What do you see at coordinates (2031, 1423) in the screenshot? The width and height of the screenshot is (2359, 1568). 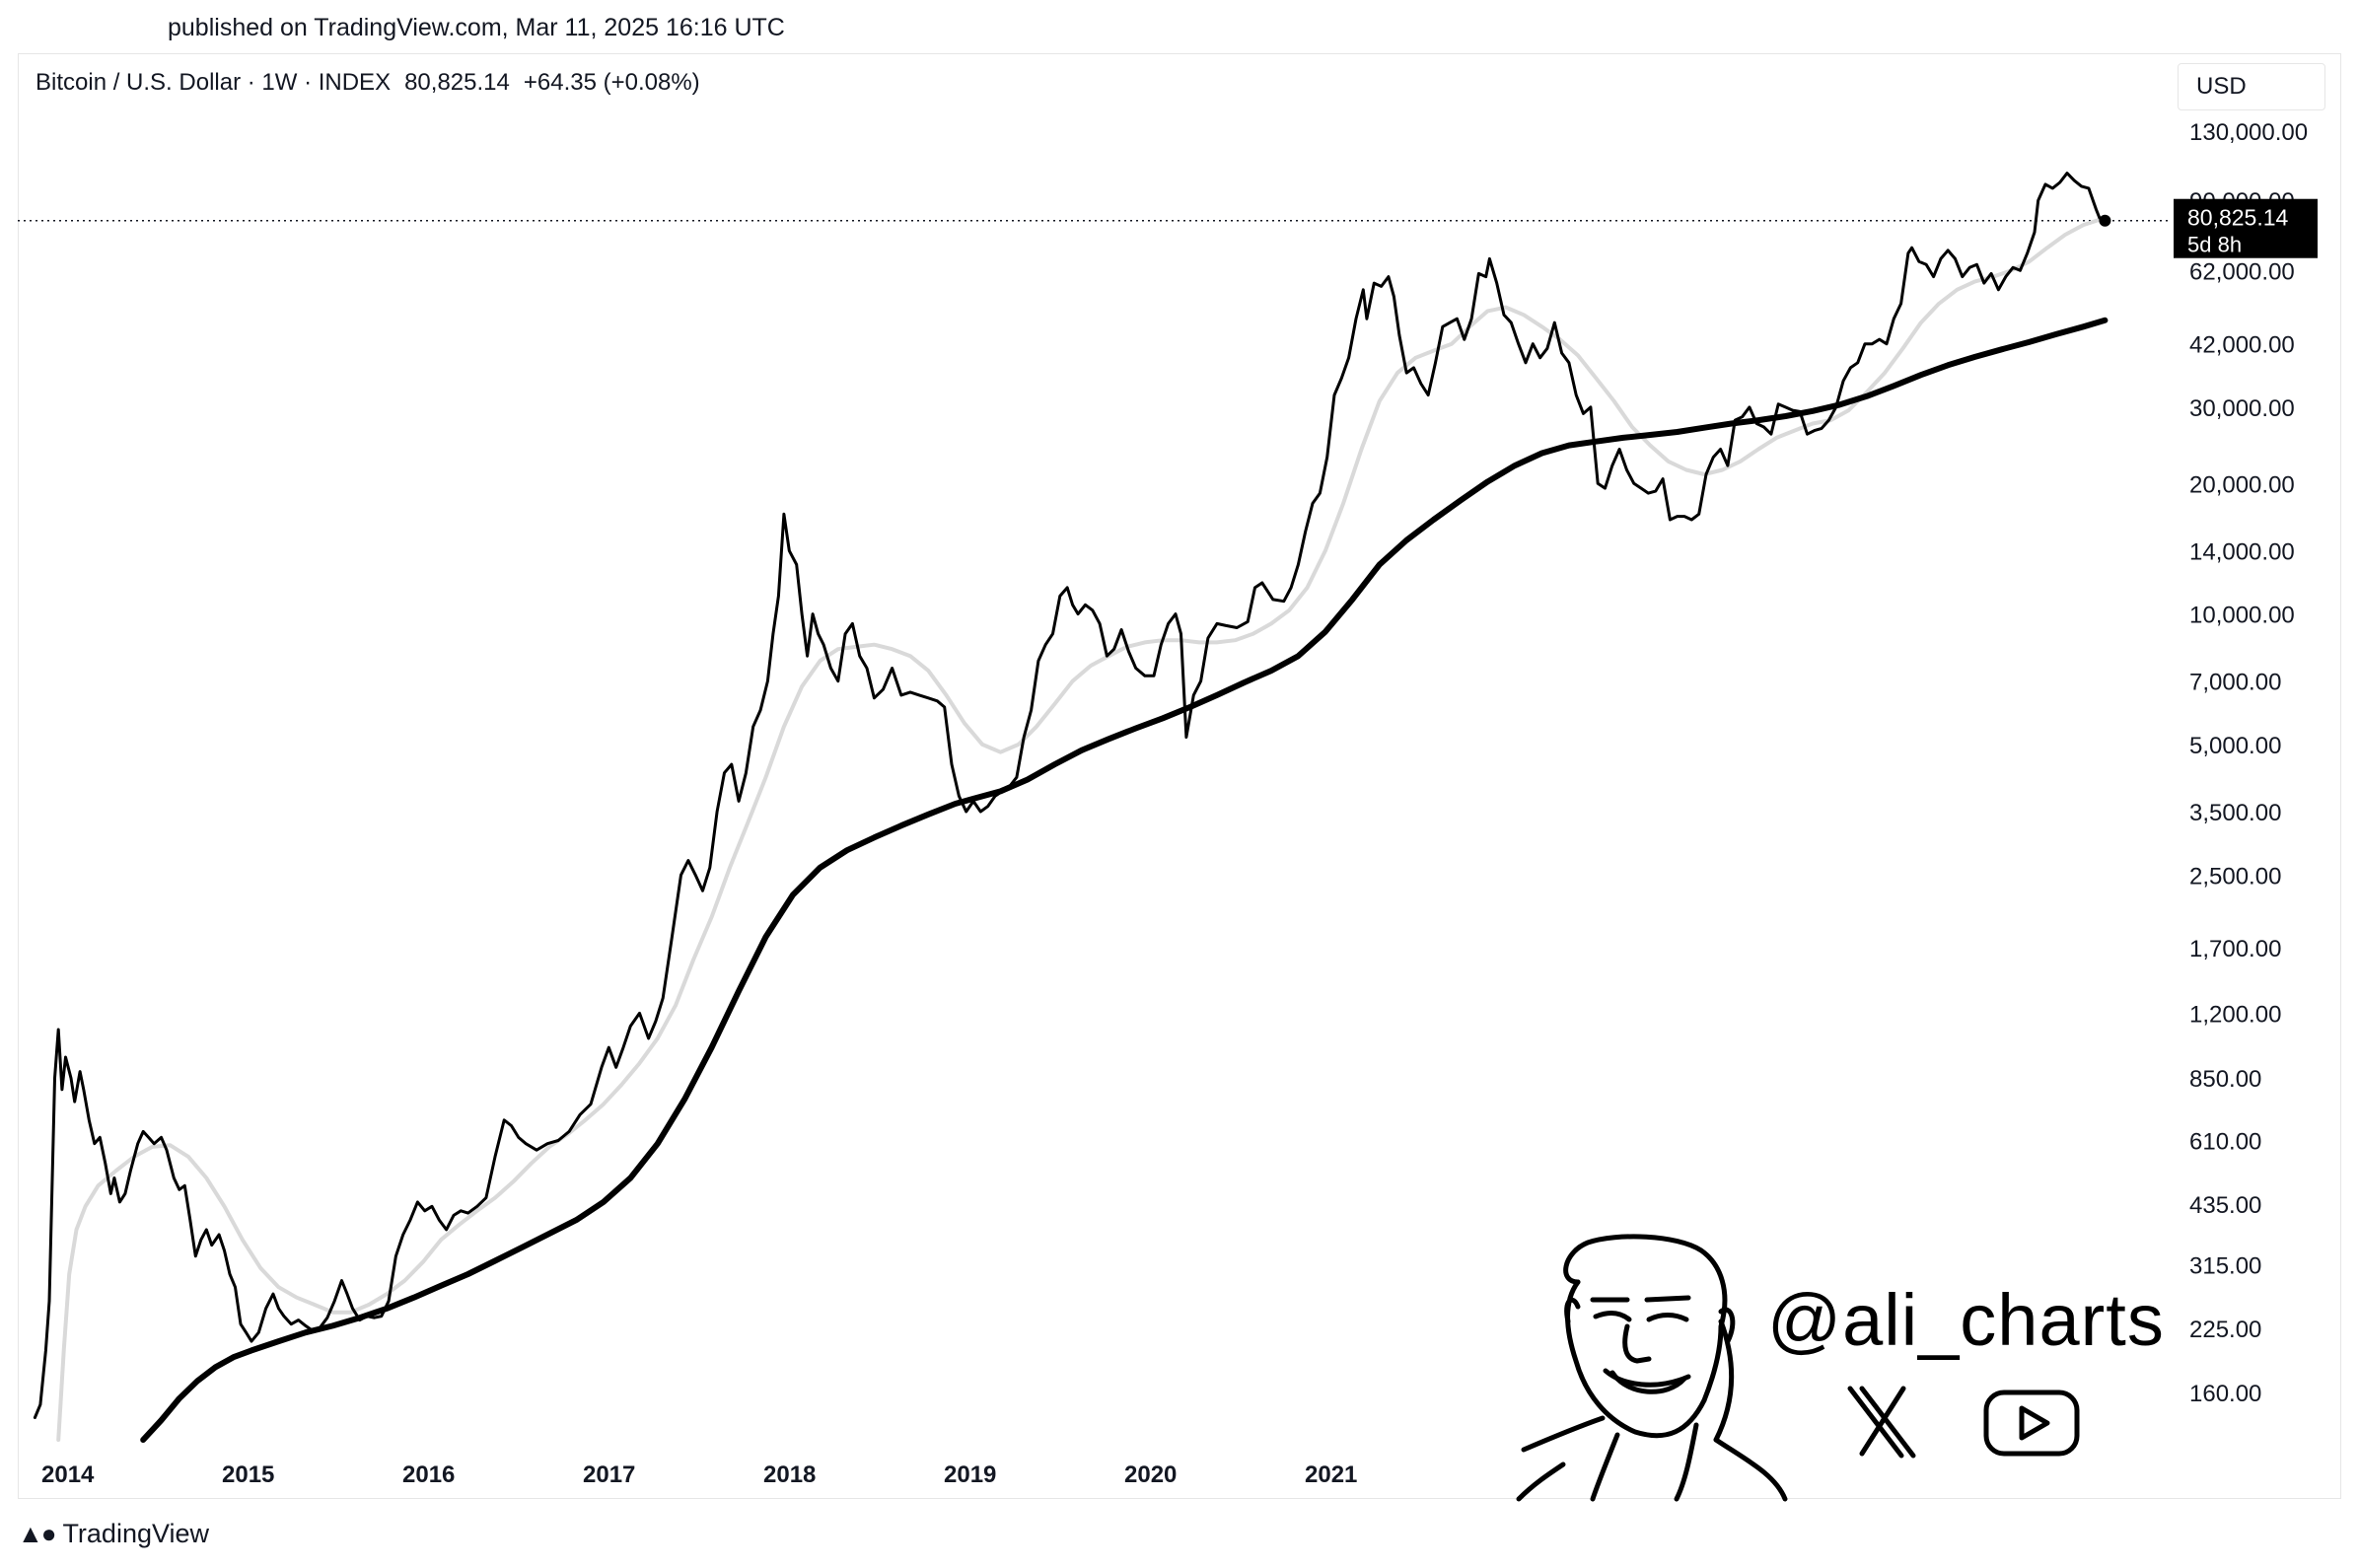 I see `youtube-logo-icon` at bounding box center [2031, 1423].